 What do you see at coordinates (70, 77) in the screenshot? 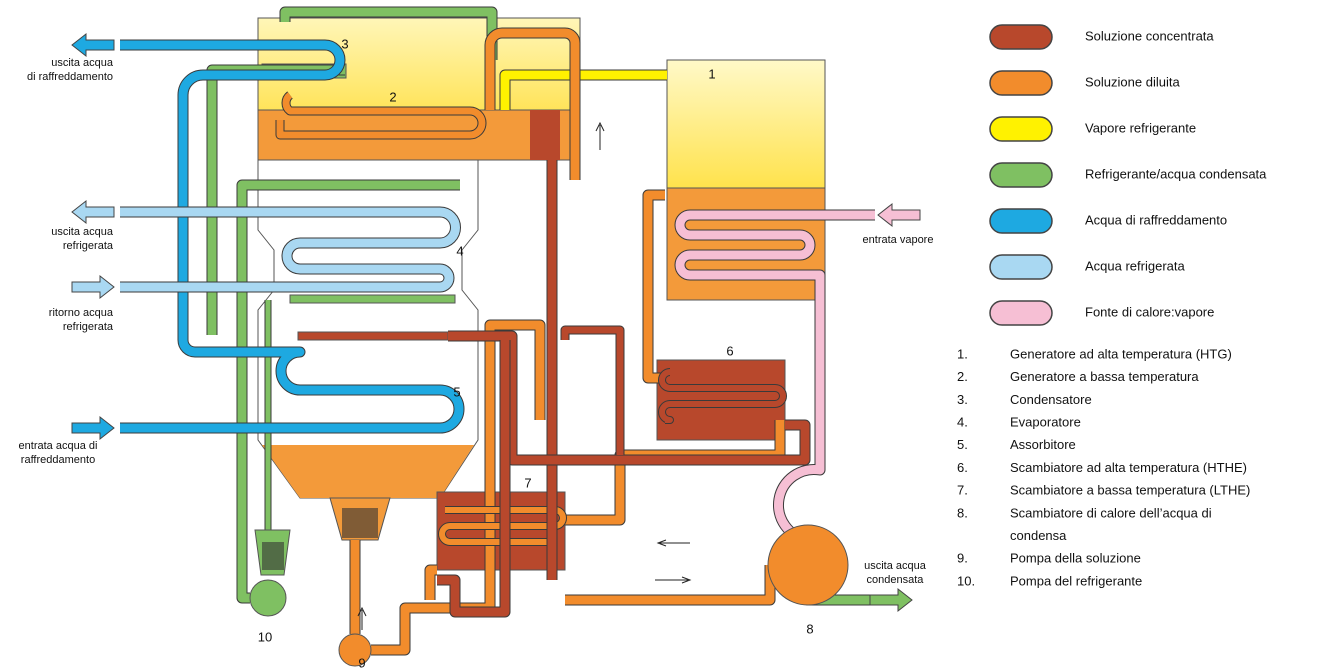
I see `flow-label: di raffreddamento` at bounding box center [70, 77].